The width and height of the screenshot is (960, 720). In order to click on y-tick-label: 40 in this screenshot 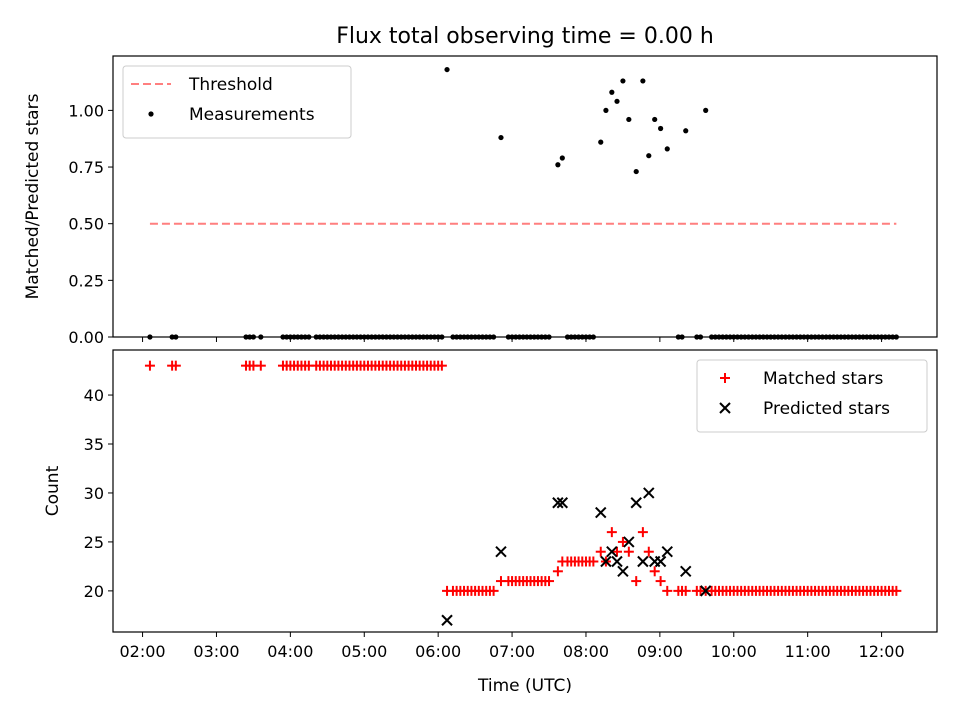, I will do `click(94, 395)`.